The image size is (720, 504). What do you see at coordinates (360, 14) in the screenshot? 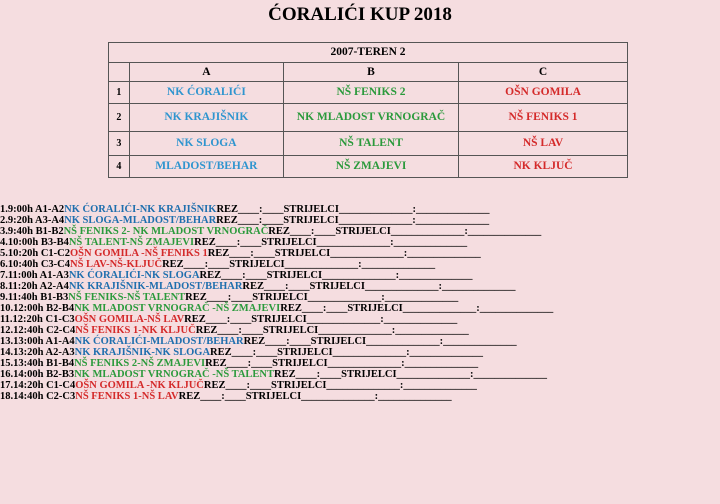
I see `title: ĆORALIĆI KUP 2018` at bounding box center [360, 14].